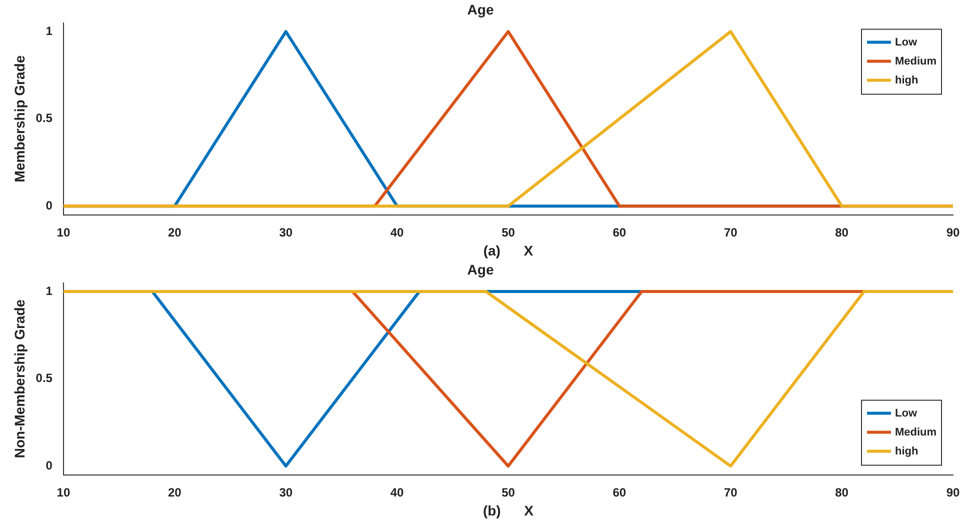 The image size is (973, 520). Describe the element at coordinates (19, 378) in the screenshot. I see `y-axis-title: Non-Membership Grade` at that location.